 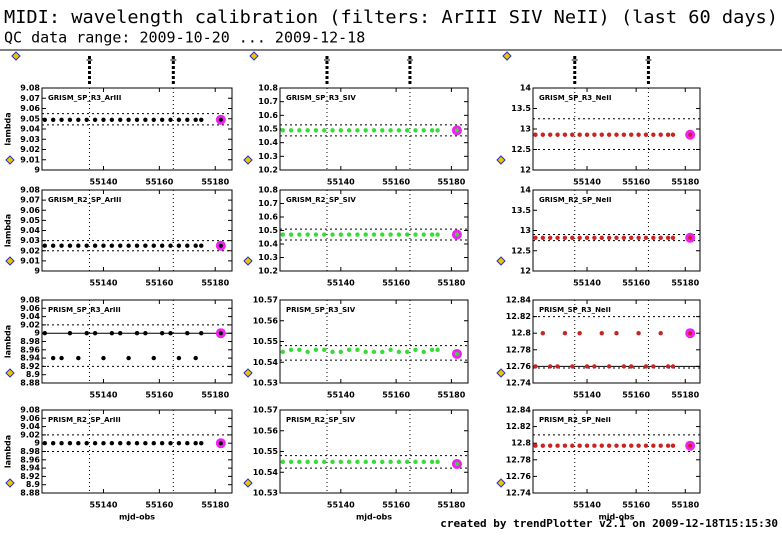 I want to click on y-tick-label: 10.5, so click(x=268, y=230).